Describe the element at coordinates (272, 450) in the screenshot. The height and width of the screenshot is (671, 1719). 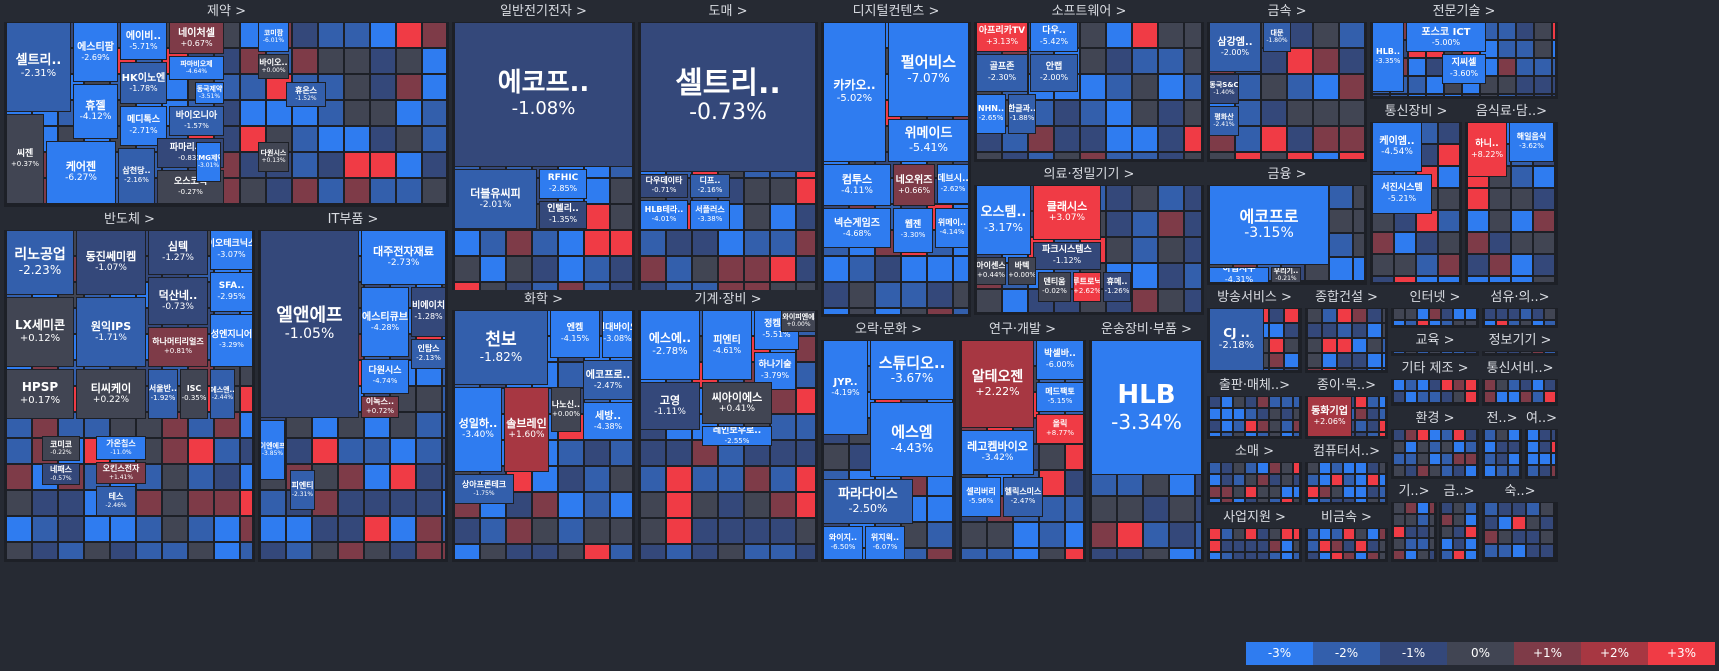
I see `stock-tile: 이엔에프 -3.85%` at that location.